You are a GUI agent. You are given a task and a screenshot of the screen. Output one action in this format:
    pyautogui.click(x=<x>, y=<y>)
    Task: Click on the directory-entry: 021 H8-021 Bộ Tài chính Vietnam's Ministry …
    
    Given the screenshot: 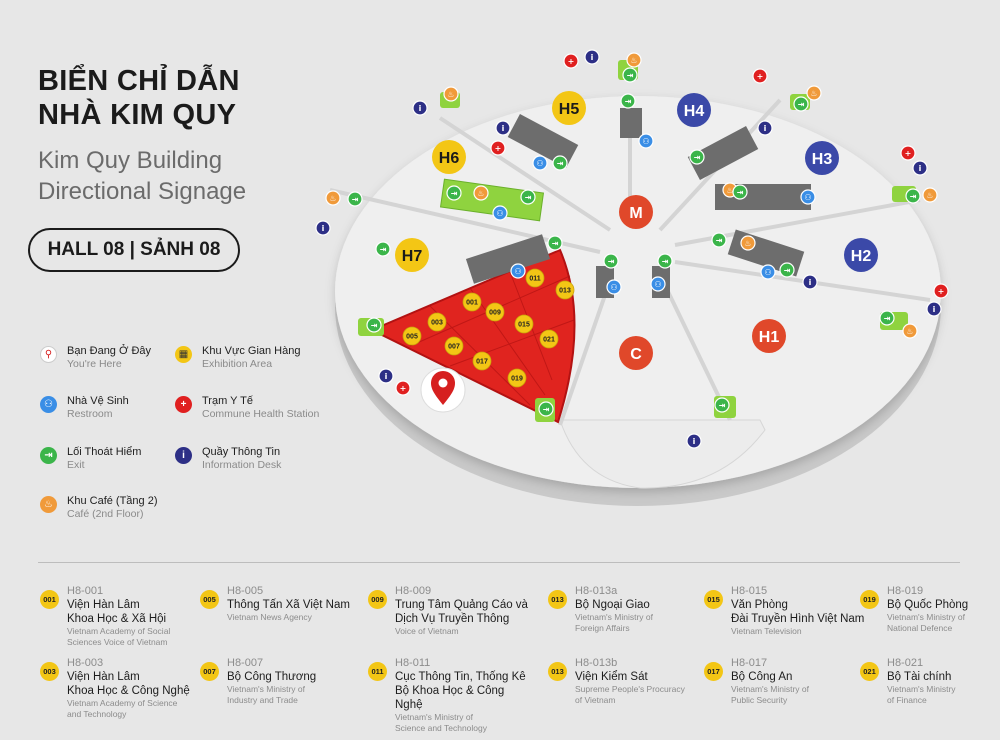 What is the action you would take?
    pyautogui.click(x=920, y=681)
    